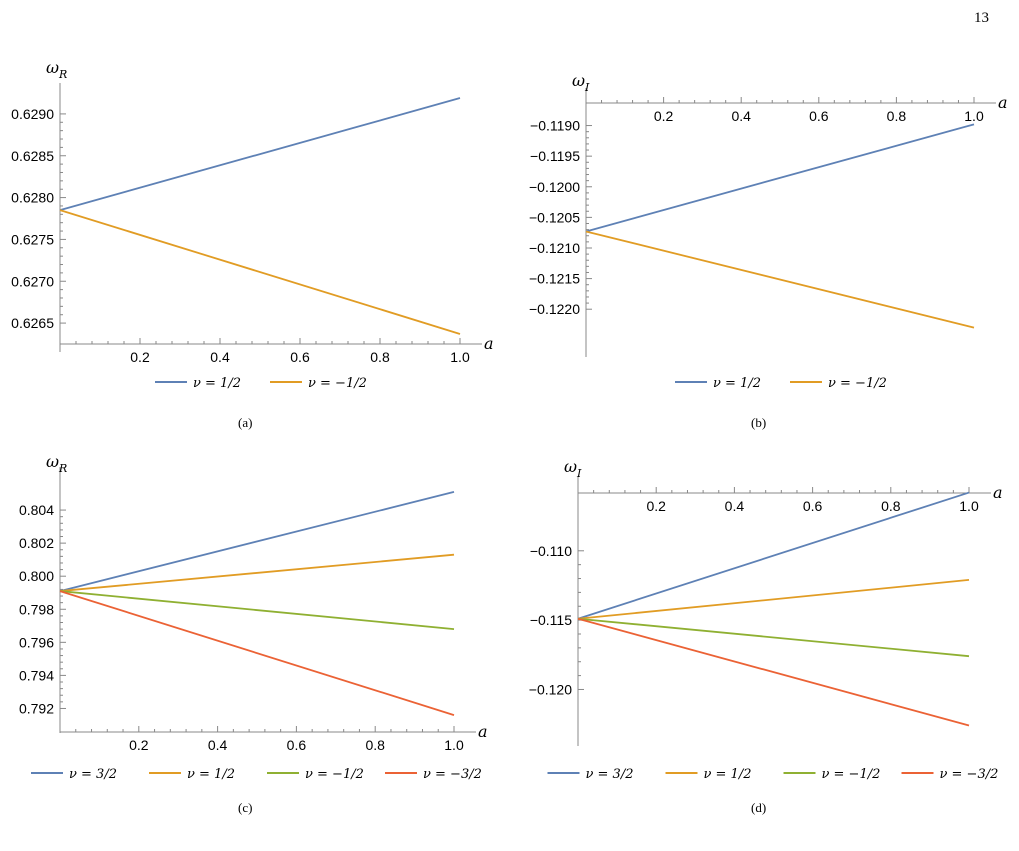 The image size is (1019, 851). I want to click on chart-b-x-tick-label: 0.8, so click(897, 116).